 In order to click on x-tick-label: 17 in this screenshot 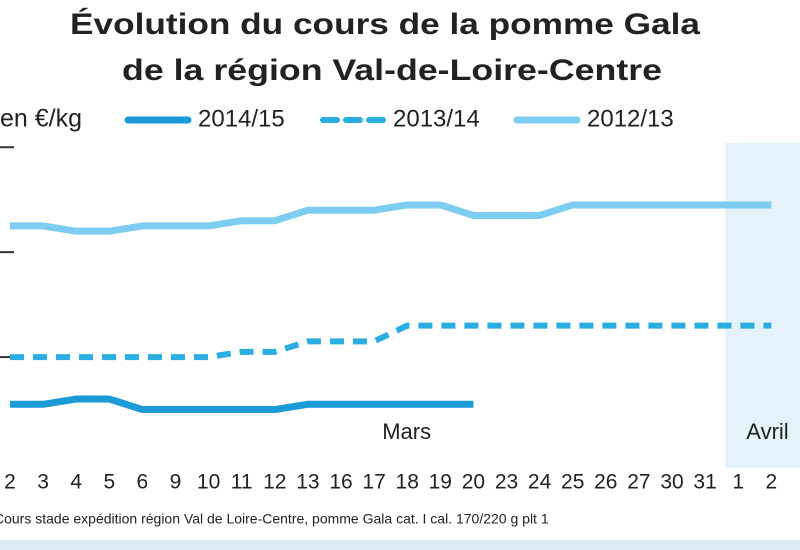, I will do `click(373, 482)`.